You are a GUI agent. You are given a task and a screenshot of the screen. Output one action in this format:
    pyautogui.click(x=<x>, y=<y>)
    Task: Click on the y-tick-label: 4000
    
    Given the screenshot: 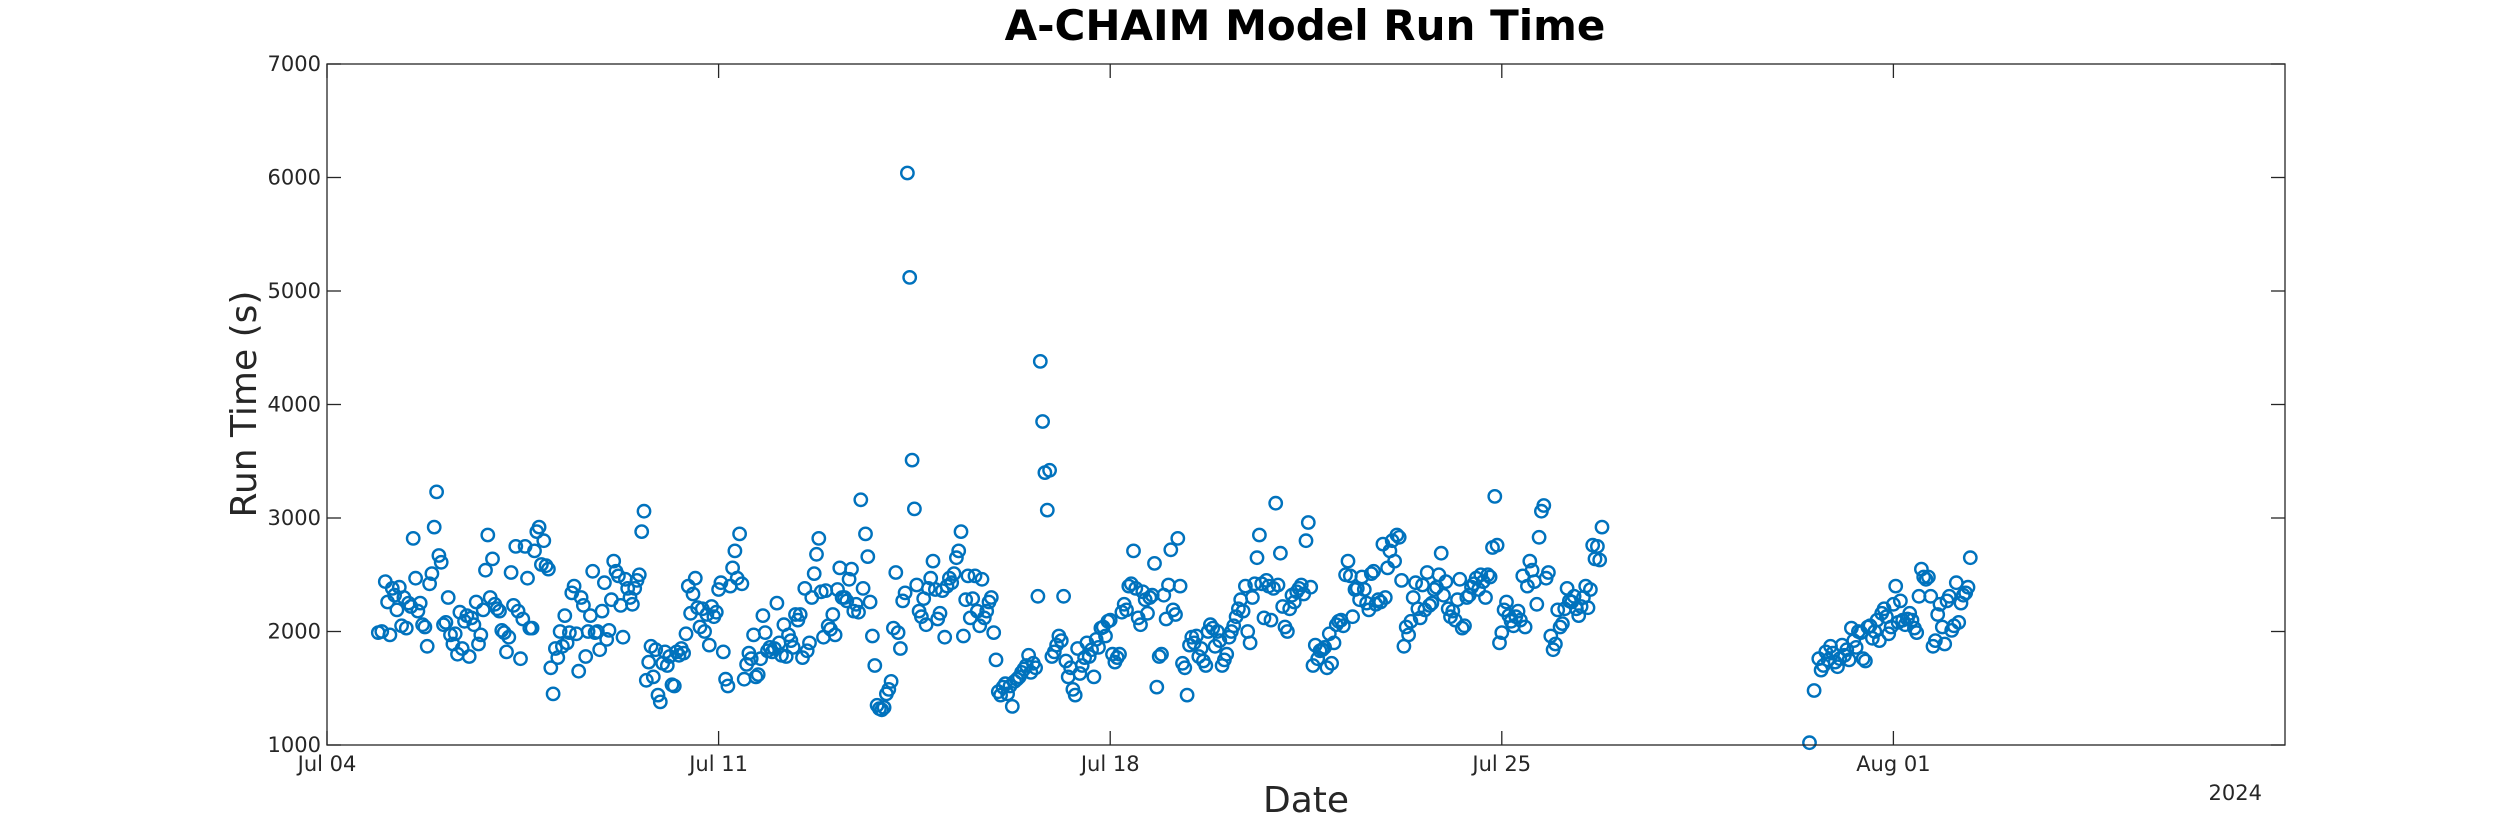 What is the action you would take?
    pyautogui.click(x=294, y=405)
    